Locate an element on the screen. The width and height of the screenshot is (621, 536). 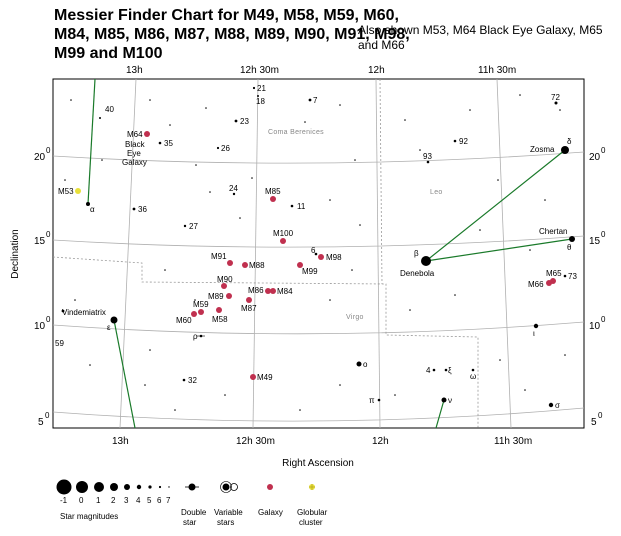
star-iota is located at coordinates (536, 326).